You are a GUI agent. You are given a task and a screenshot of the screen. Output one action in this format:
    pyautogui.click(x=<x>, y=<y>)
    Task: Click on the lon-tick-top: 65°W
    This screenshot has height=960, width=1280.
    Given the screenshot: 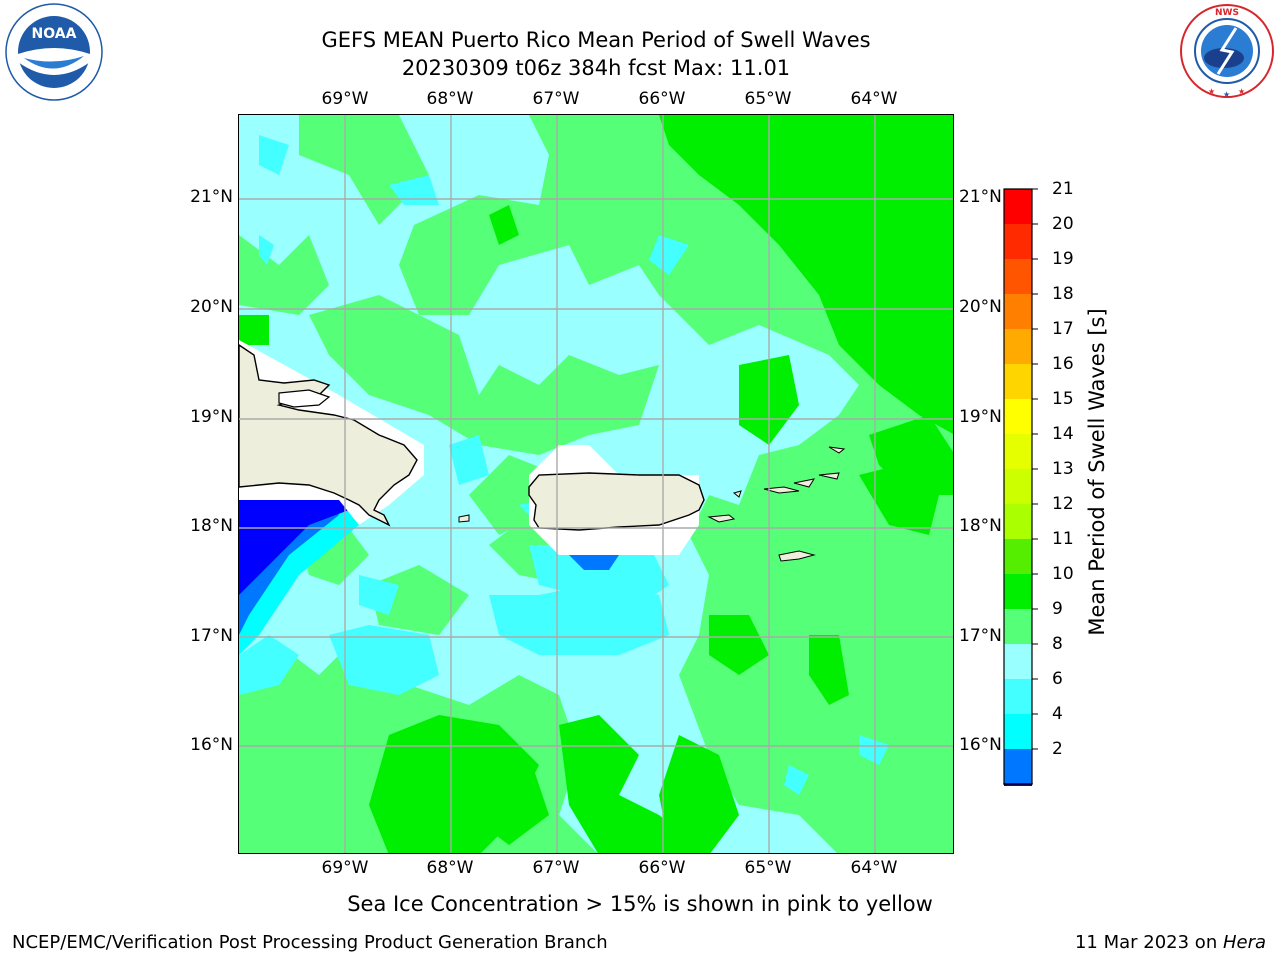 What is the action you would take?
    pyautogui.click(x=768, y=99)
    